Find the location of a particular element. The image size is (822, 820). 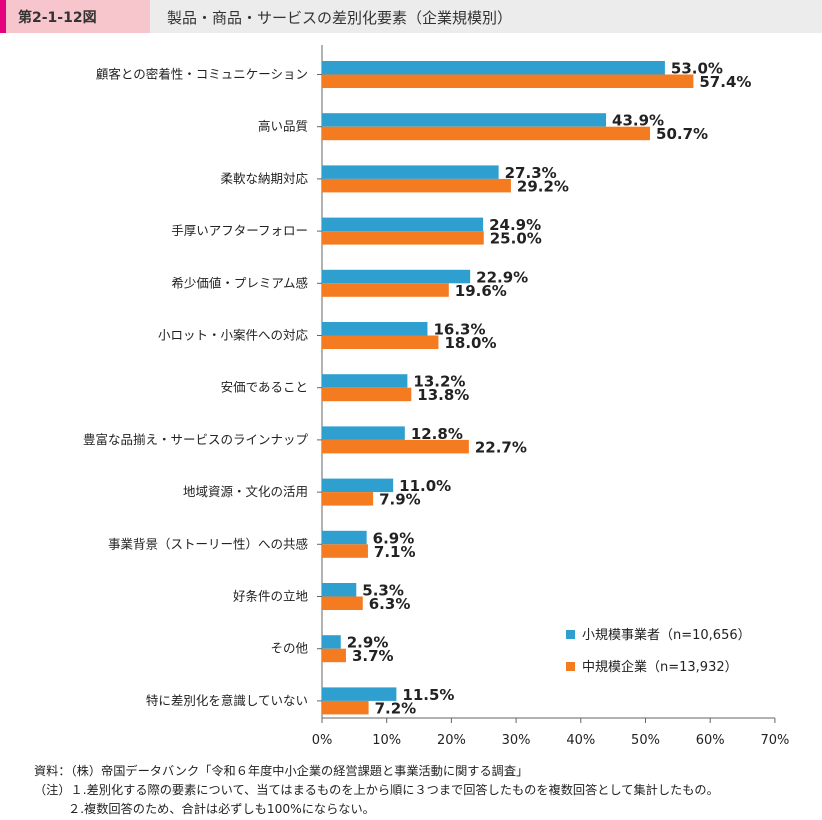

x-tick-label: 40% is located at coordinates (580, 740).